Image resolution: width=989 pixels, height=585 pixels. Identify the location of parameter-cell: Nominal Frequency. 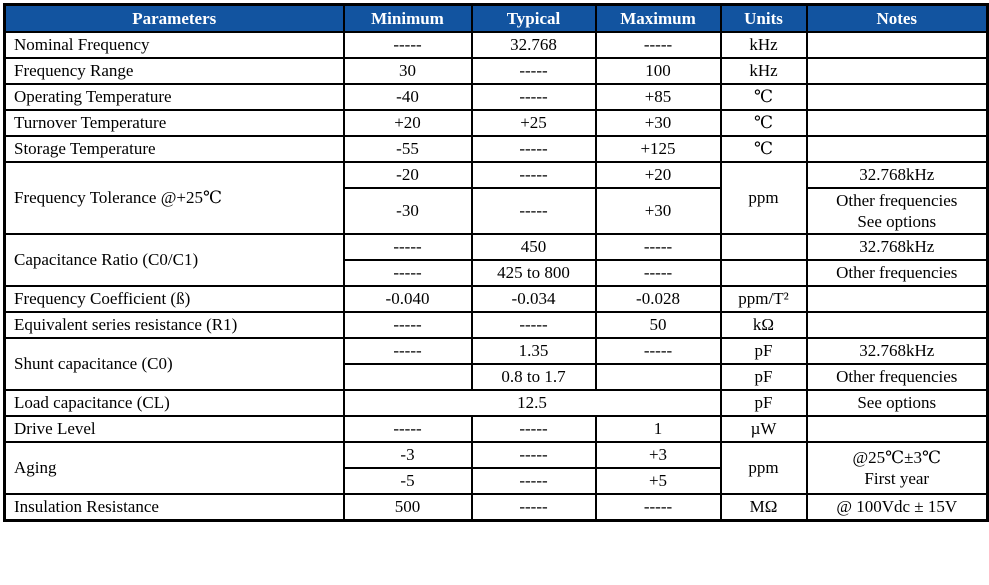
(174, 44).